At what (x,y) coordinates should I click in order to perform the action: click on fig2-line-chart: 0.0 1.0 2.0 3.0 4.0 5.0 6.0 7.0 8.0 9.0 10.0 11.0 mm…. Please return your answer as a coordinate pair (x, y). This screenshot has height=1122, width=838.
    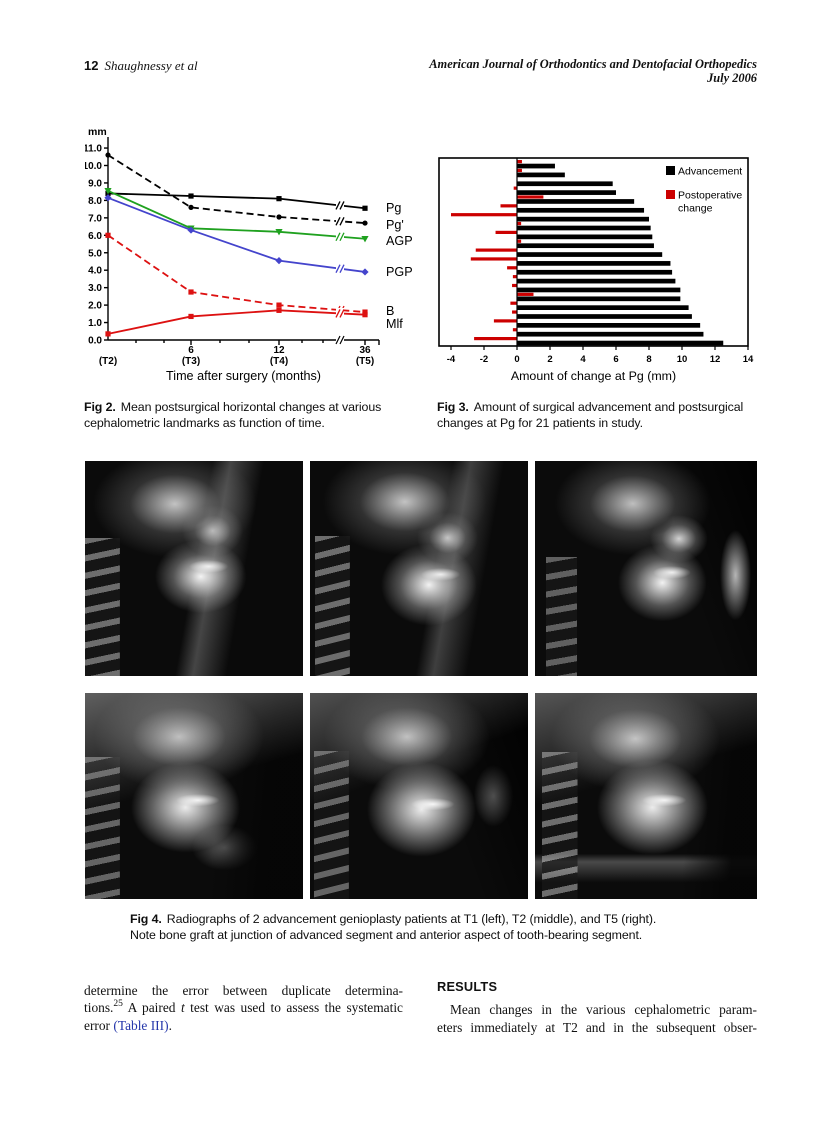
    Looking at the image, I should click on (249, 254).